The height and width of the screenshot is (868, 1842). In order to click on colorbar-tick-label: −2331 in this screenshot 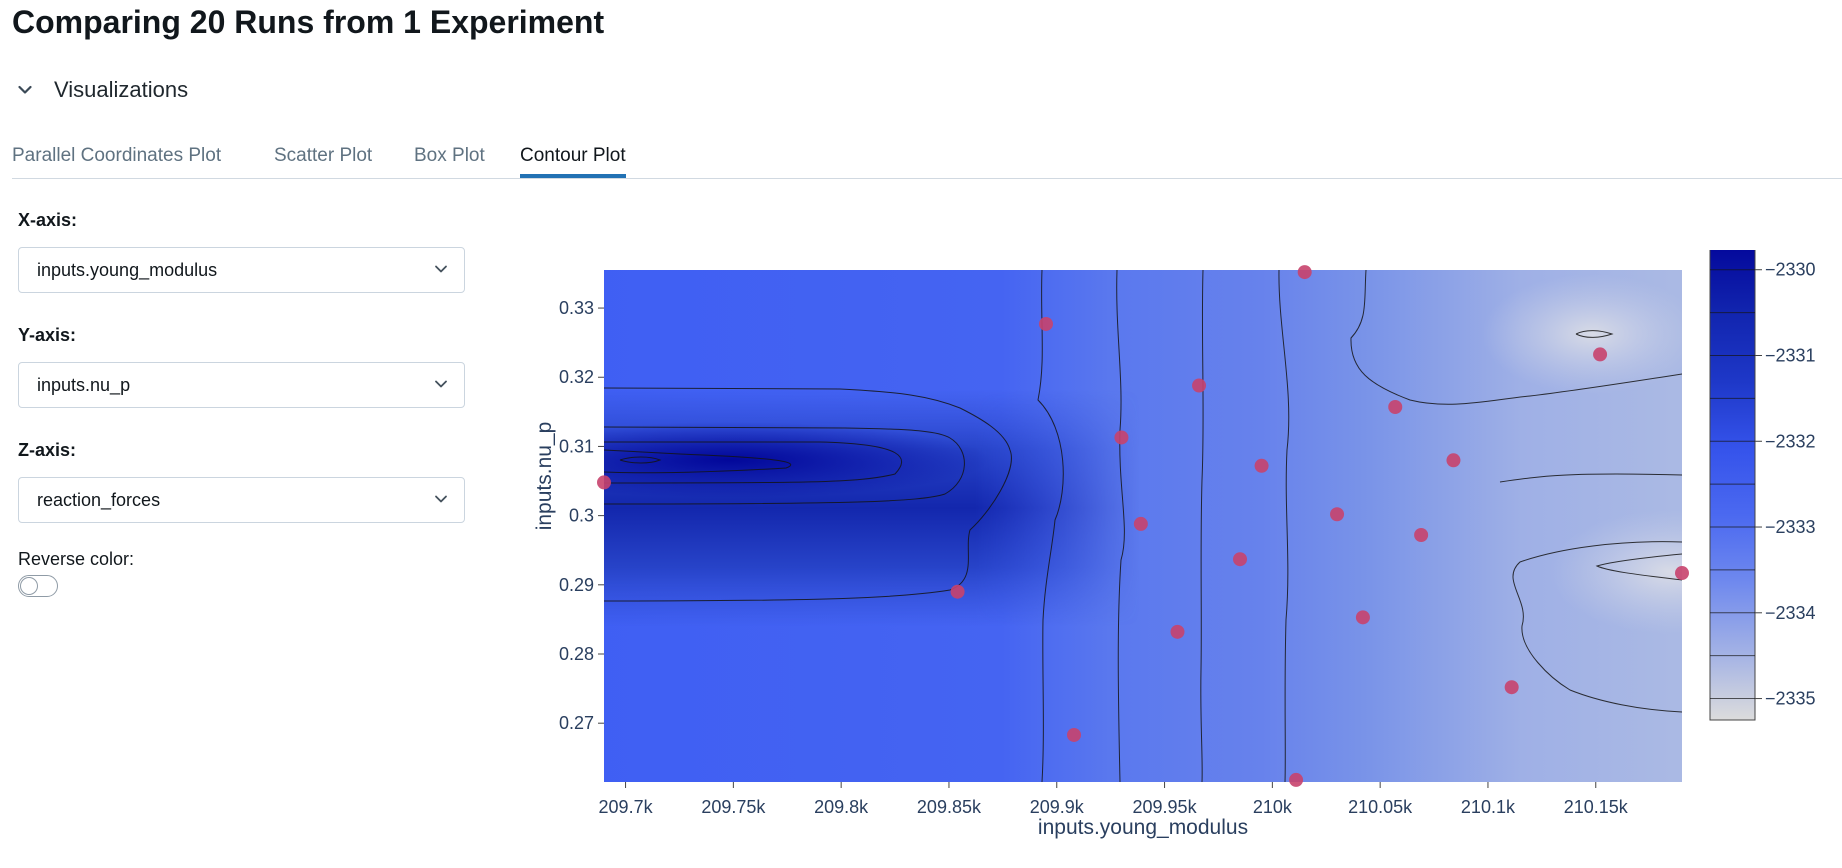, I will do `click(1790, 355)`.